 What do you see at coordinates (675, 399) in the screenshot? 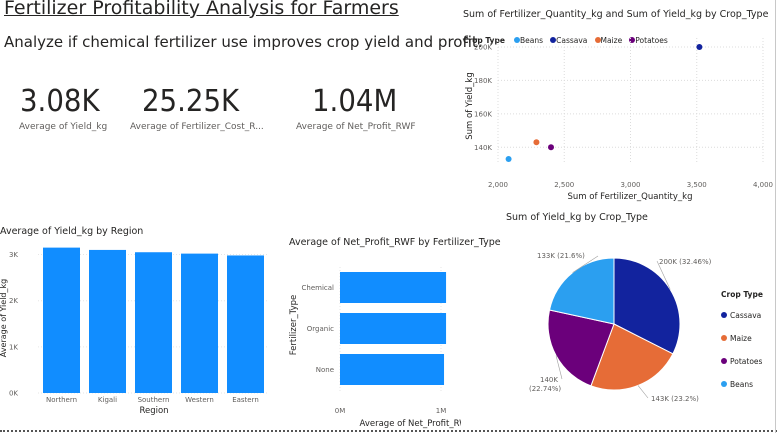
I see `pie-label-maize: 143K (23.2%)` at bounding box center [675, 399].